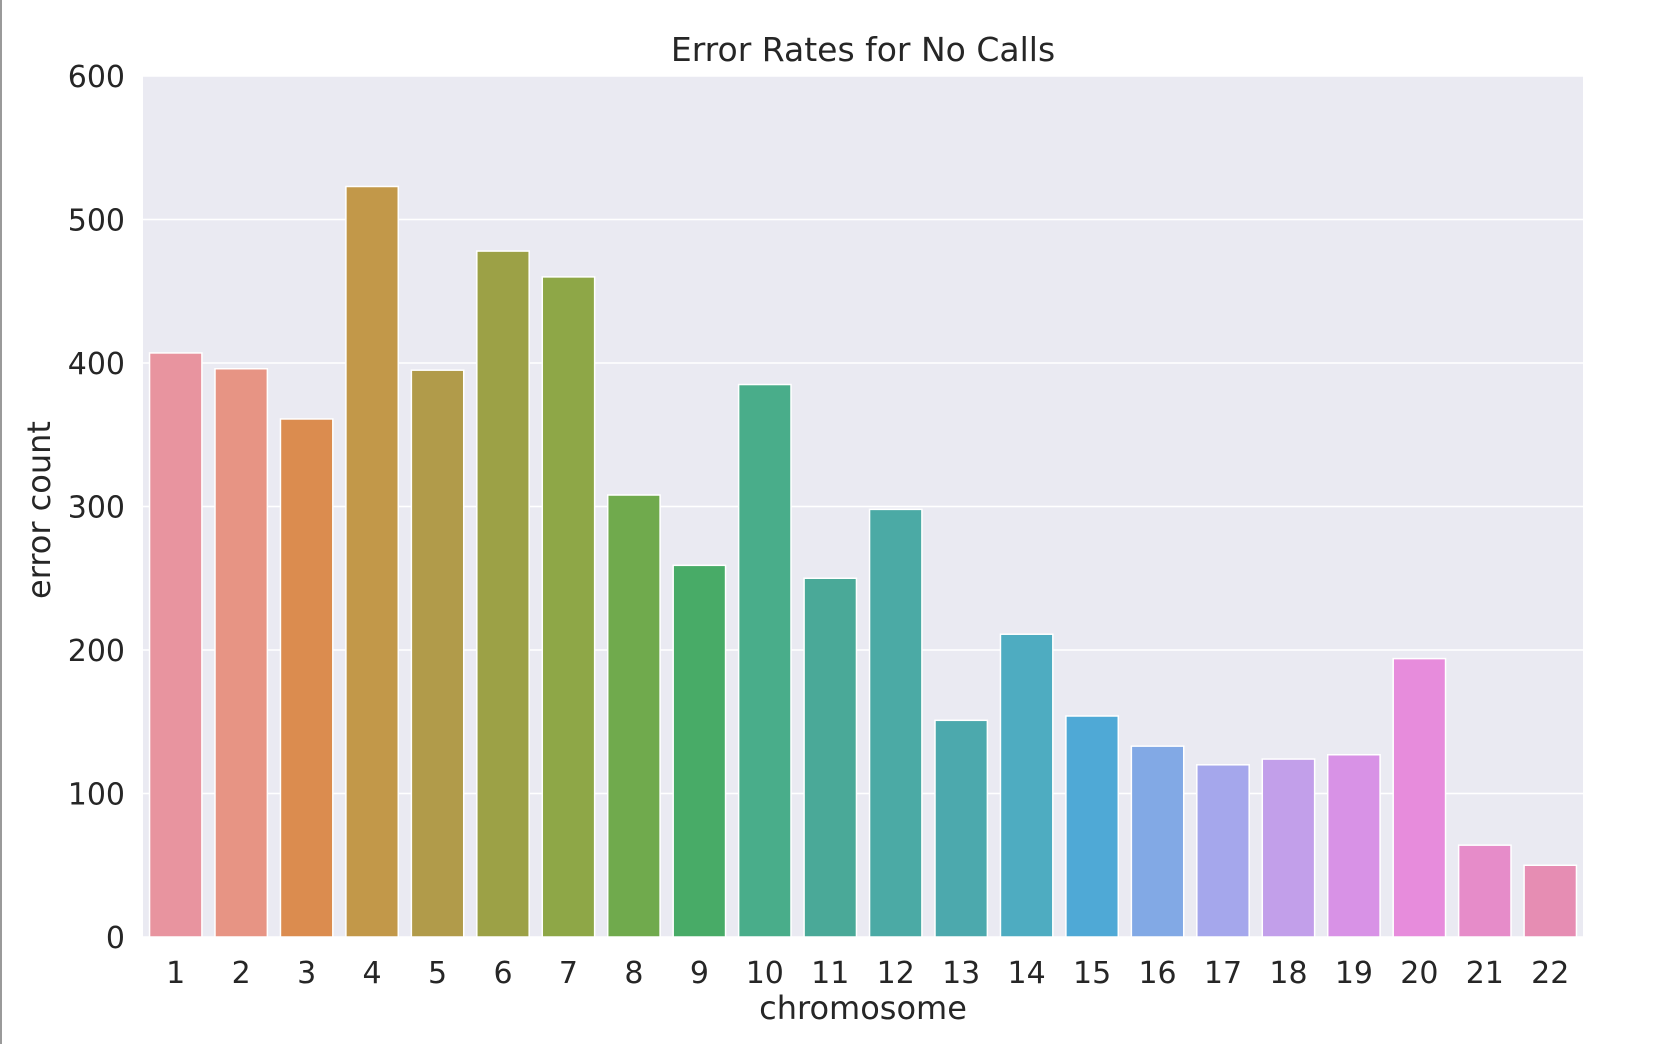 This screenshot has height=1044, width=1676. What do you see at coordinates (96, 77) in the screenshot?
I see `y-tick-label: 600` at bounding box center [96, 77].